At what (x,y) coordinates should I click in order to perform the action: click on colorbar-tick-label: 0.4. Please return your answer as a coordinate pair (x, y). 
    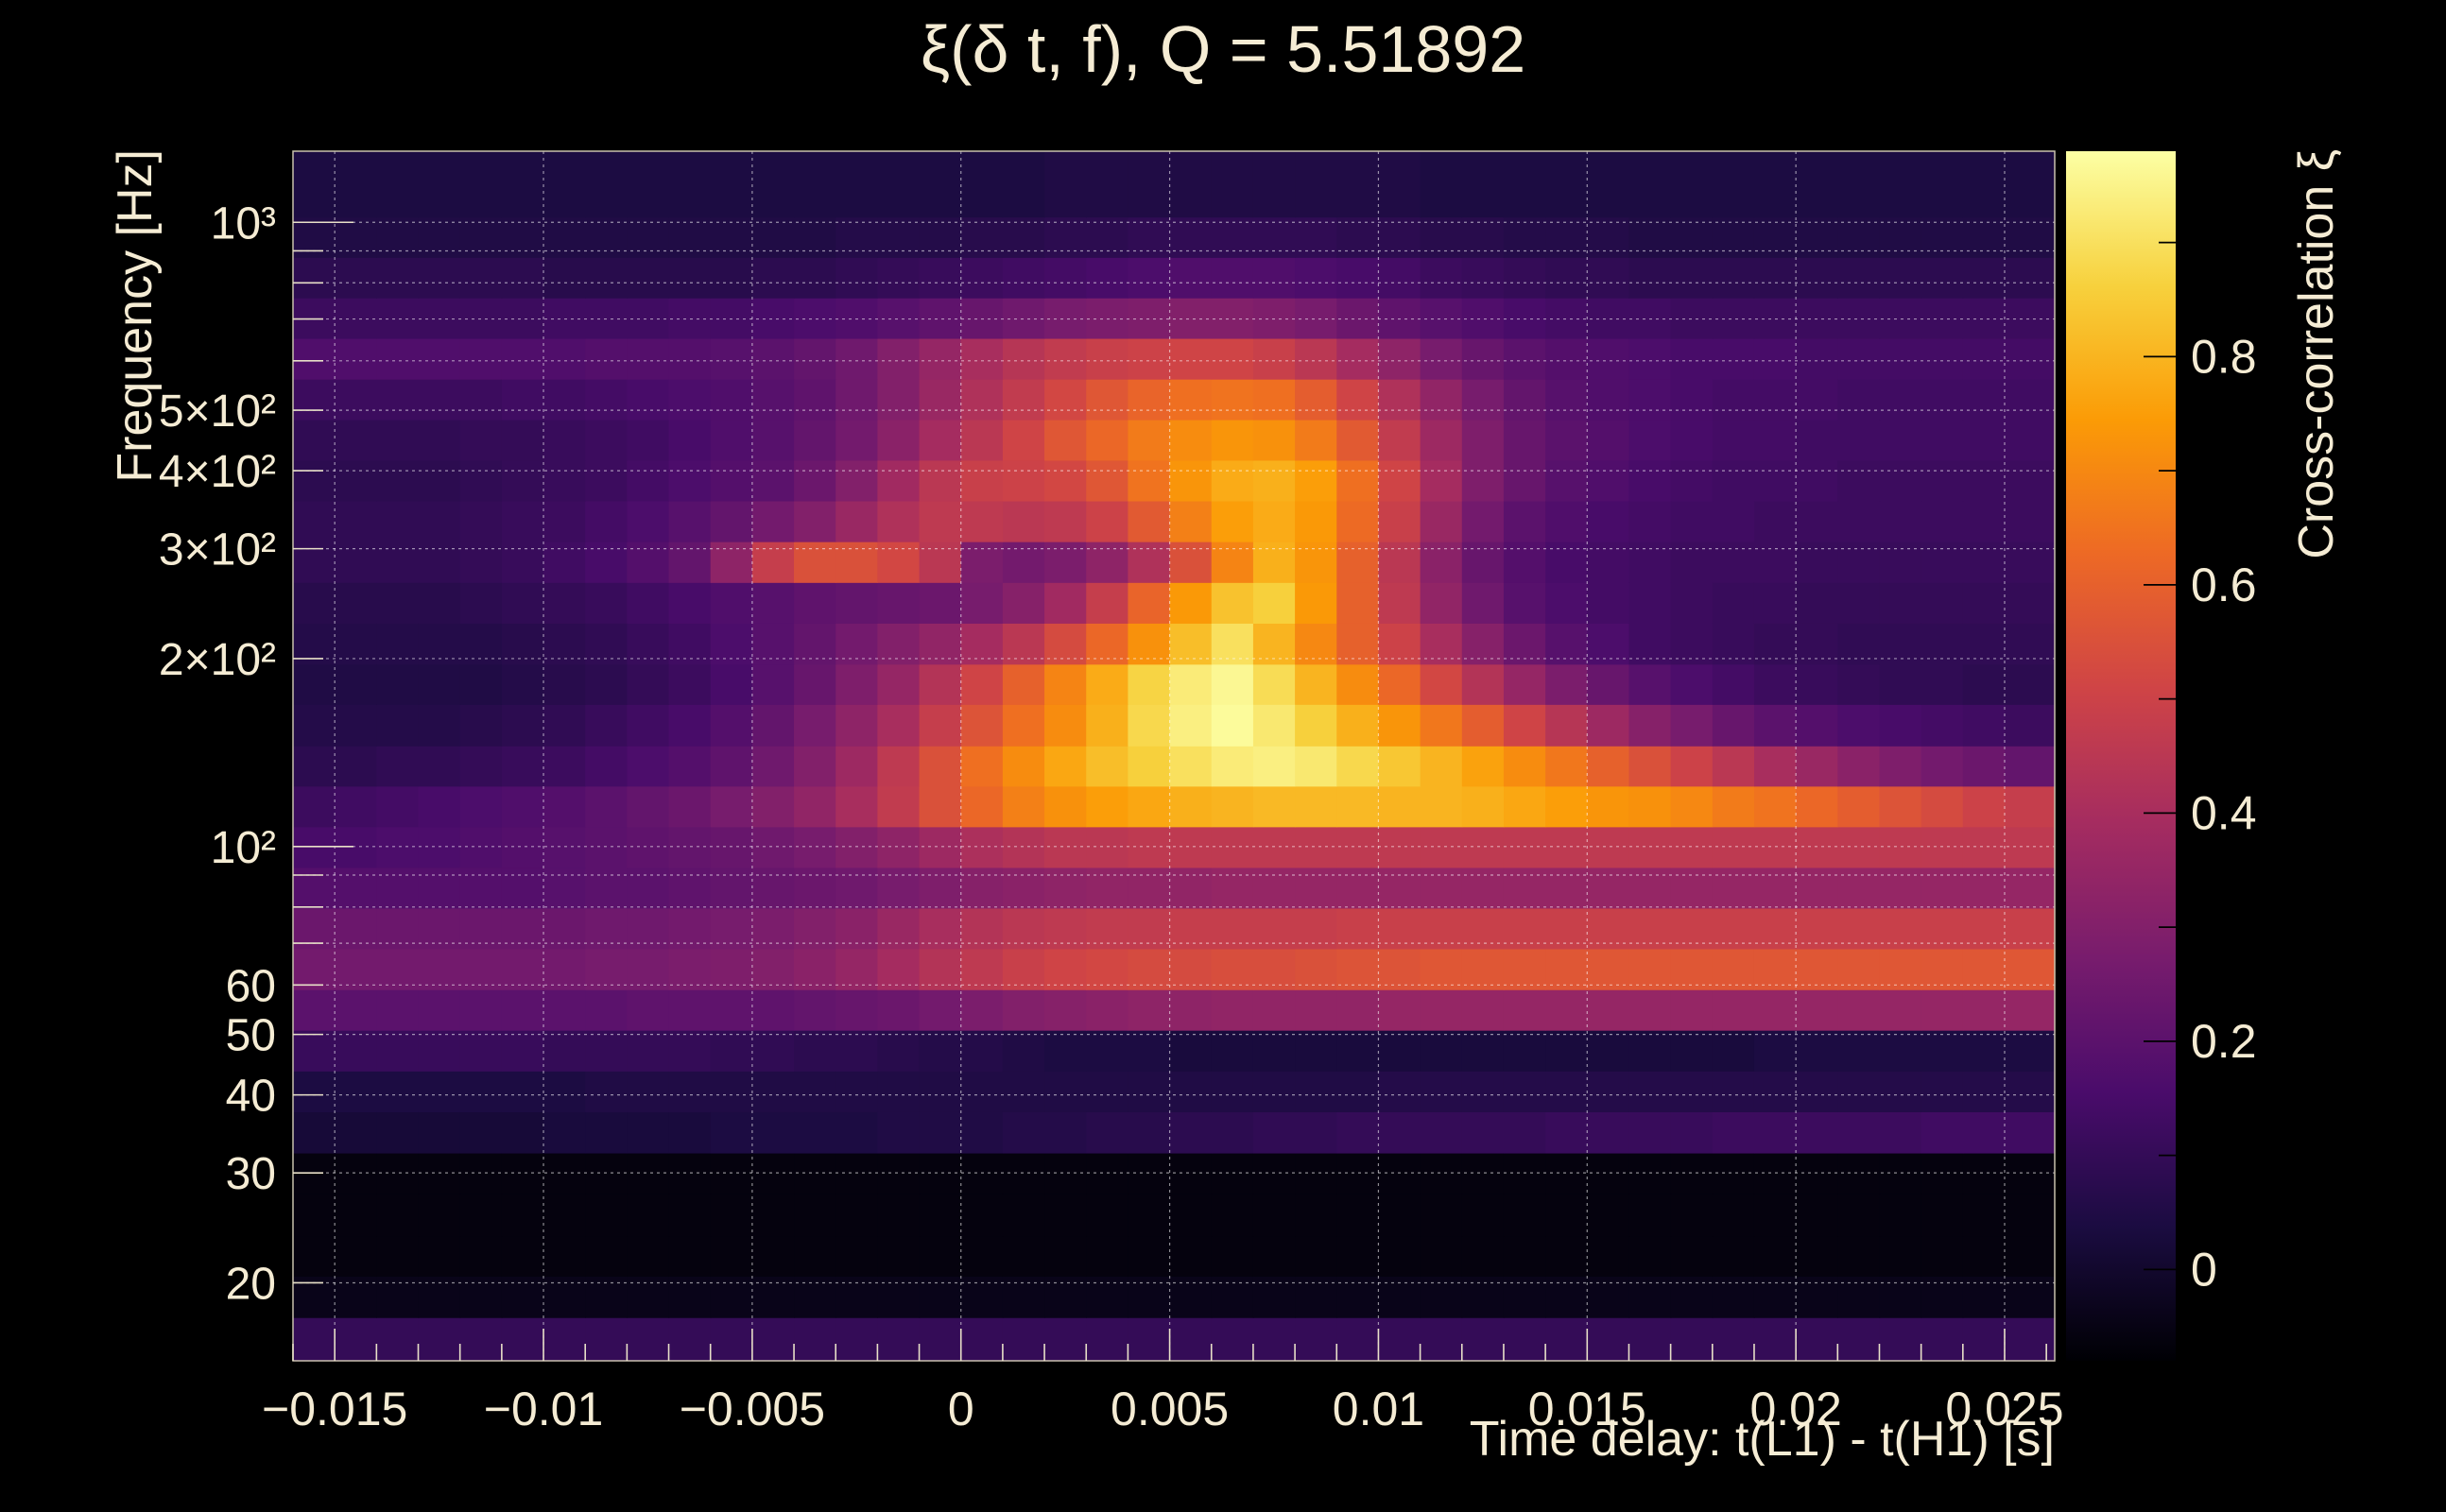
    Looking at the image, I should click on (2224, 812).